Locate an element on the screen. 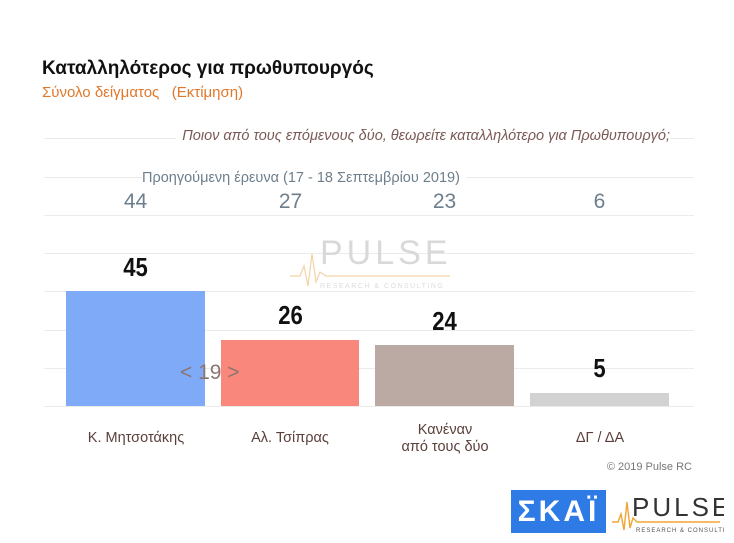 The image size is (734, 543). pulse-watermark: PULSE RESEARCH & CONSULTING is located at coordinates (372, 266).